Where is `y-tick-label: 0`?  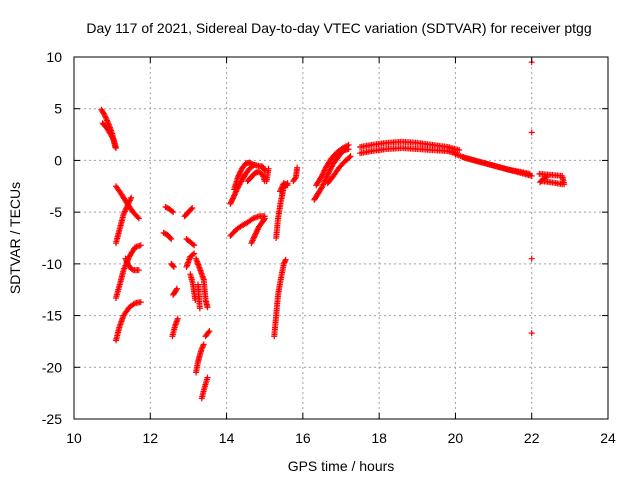
y-tick-label: 0 is located at coordinates (58, 160).